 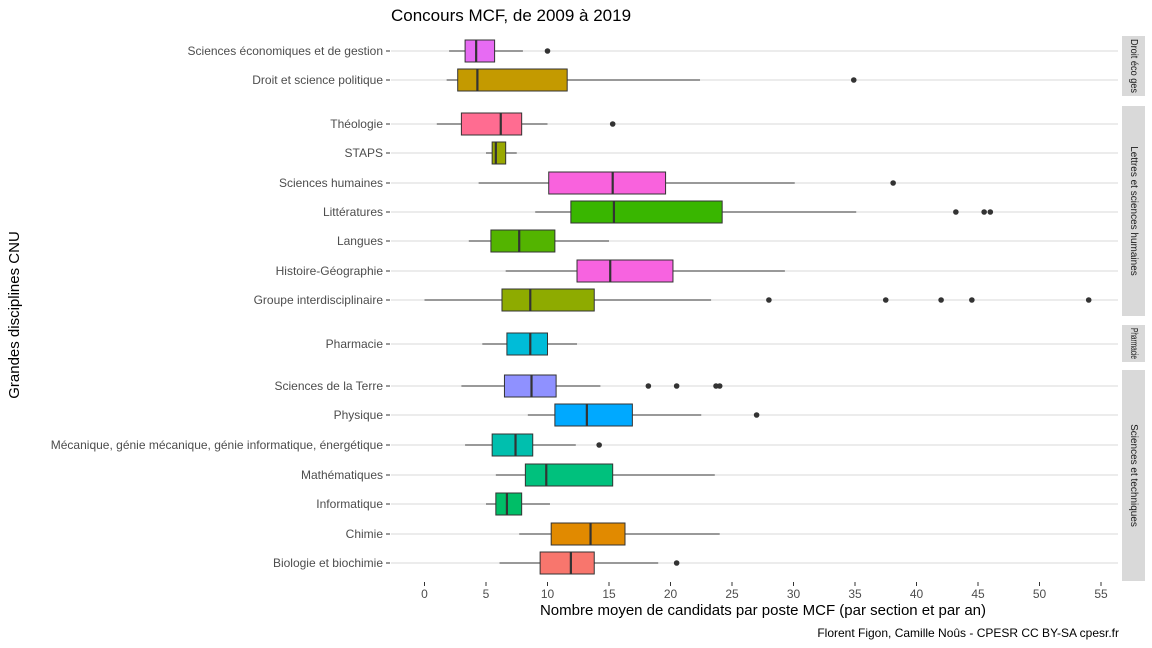 I want to click on y-tick-label: Langues, so click(x=360, y=241).